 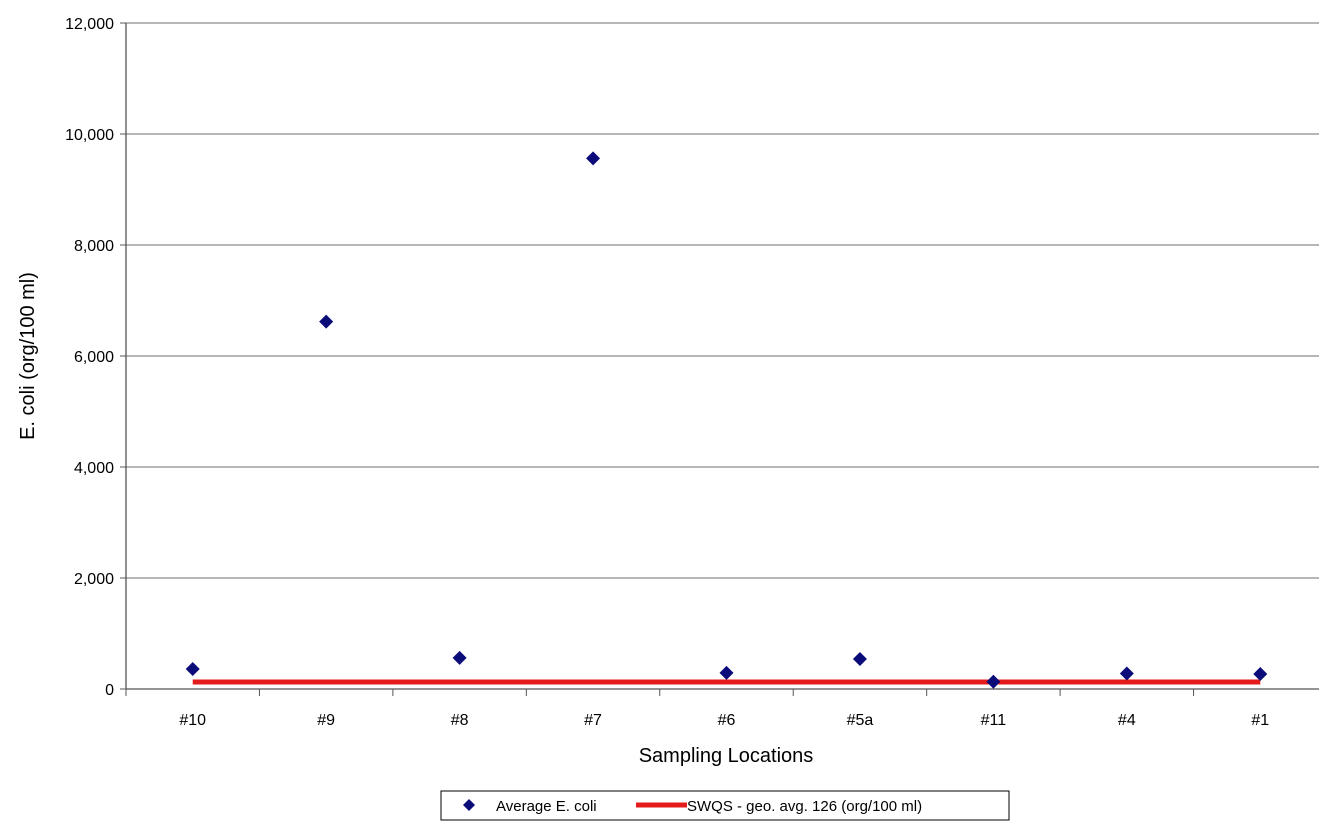 I want to click on x-tick-label: #9, so click(x=326, y=720).